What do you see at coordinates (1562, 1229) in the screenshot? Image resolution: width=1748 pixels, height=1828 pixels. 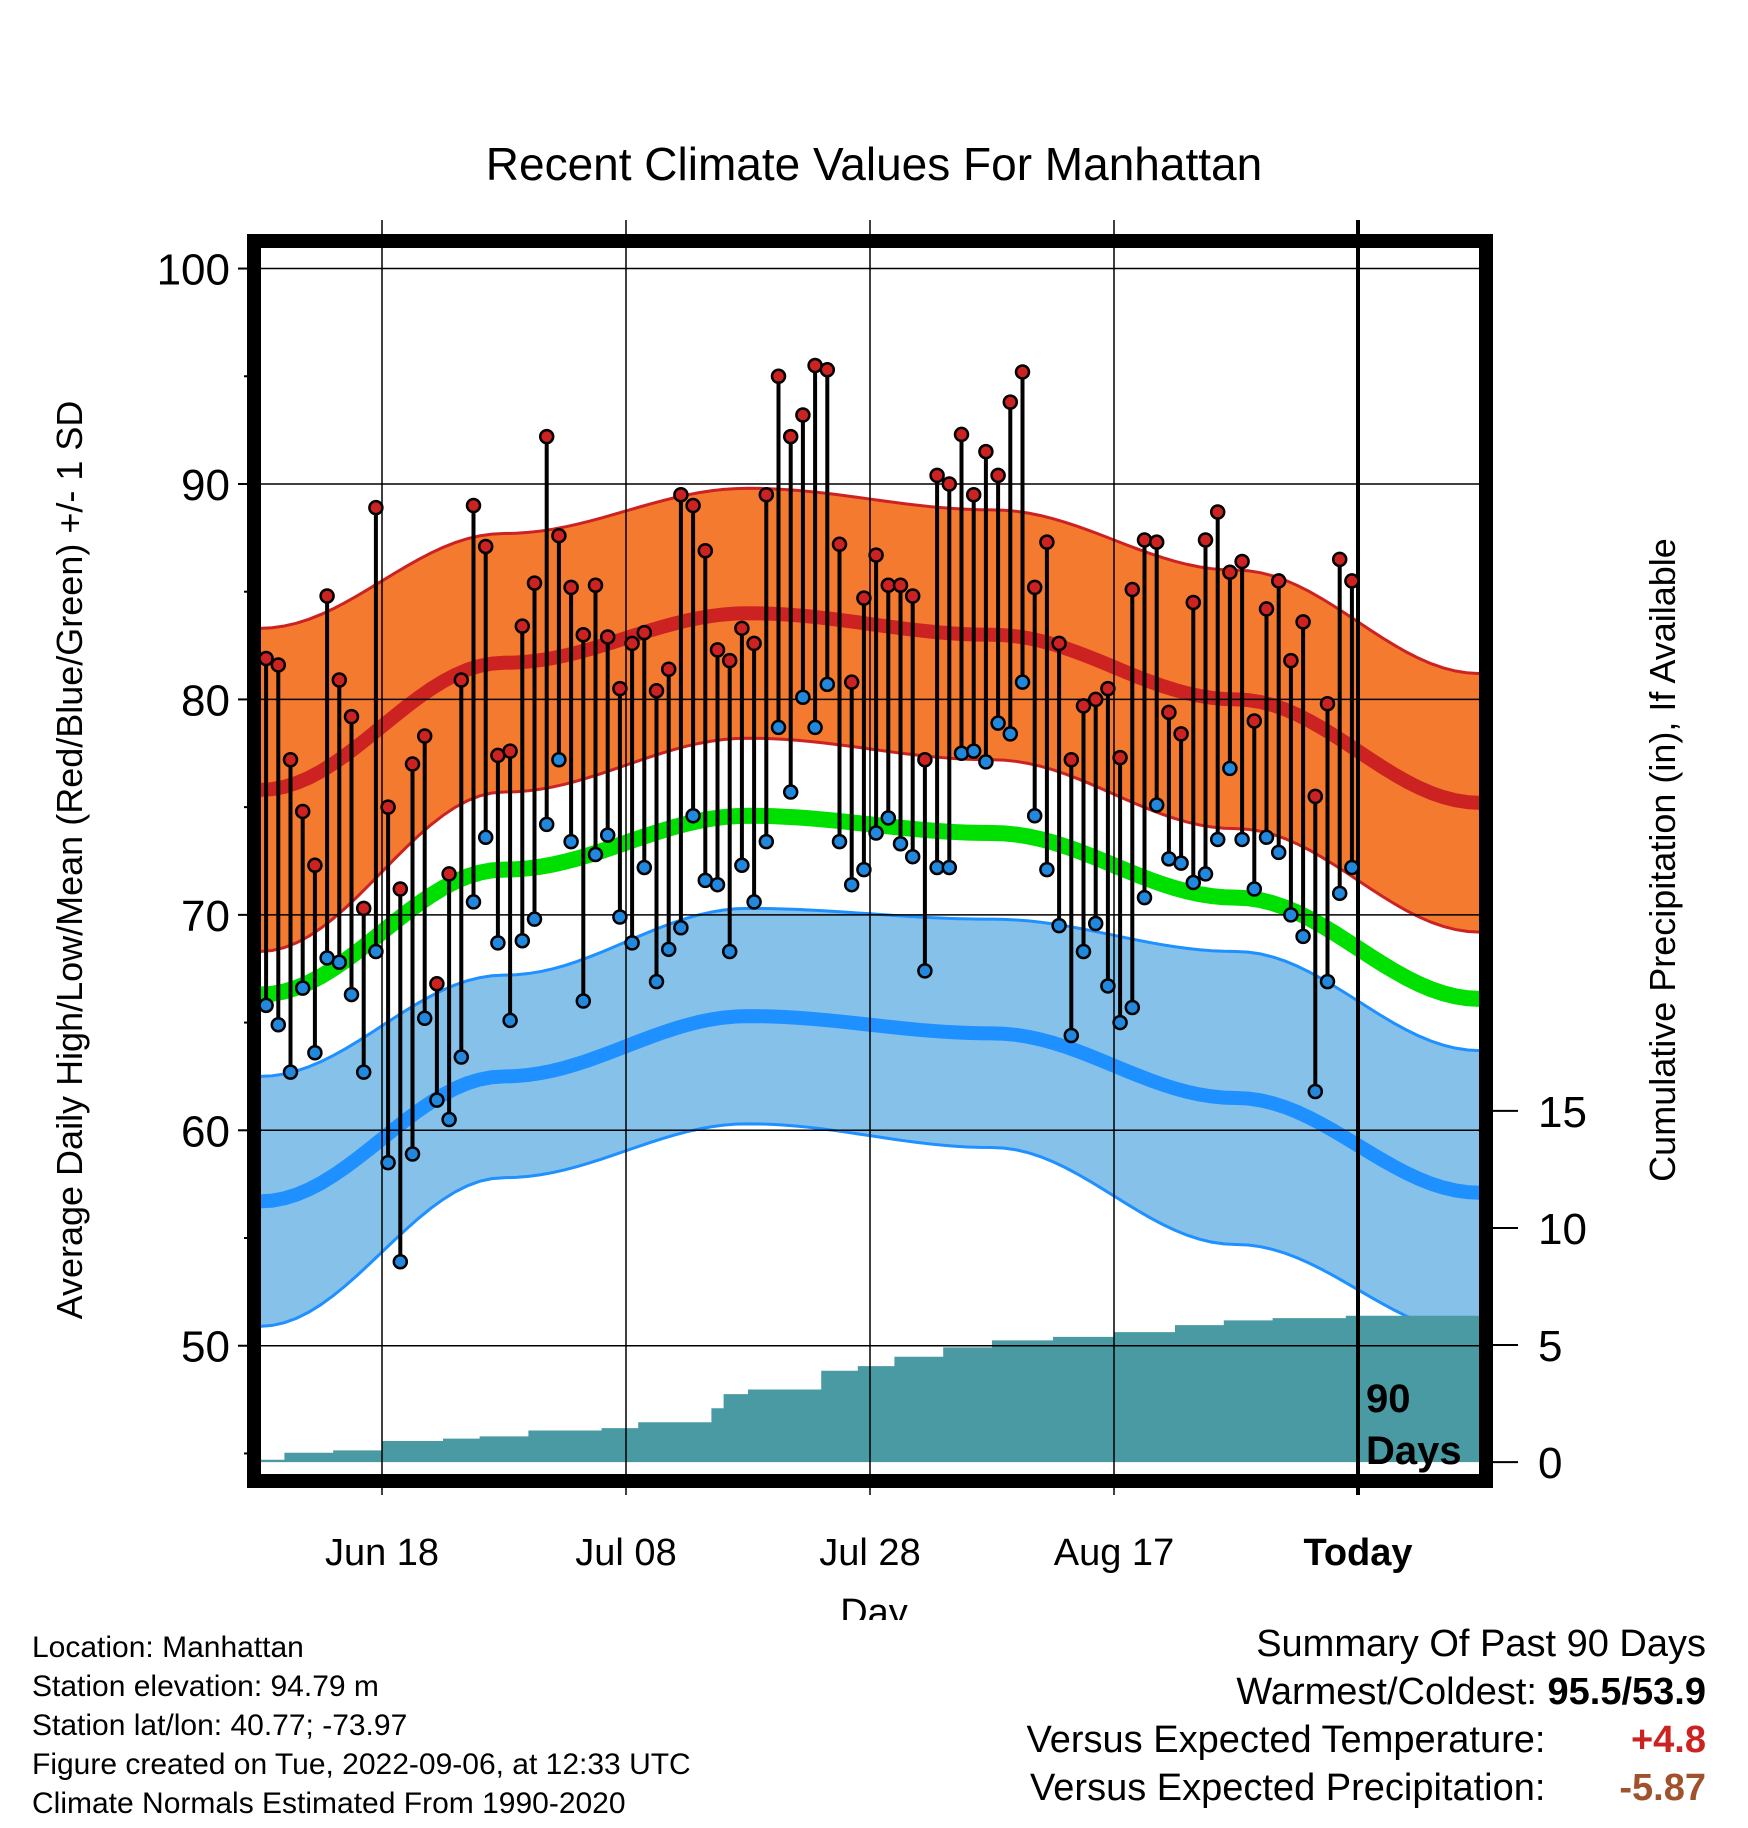 I see `y2-tick-label: 10` at bounding box center [1562, 1229].